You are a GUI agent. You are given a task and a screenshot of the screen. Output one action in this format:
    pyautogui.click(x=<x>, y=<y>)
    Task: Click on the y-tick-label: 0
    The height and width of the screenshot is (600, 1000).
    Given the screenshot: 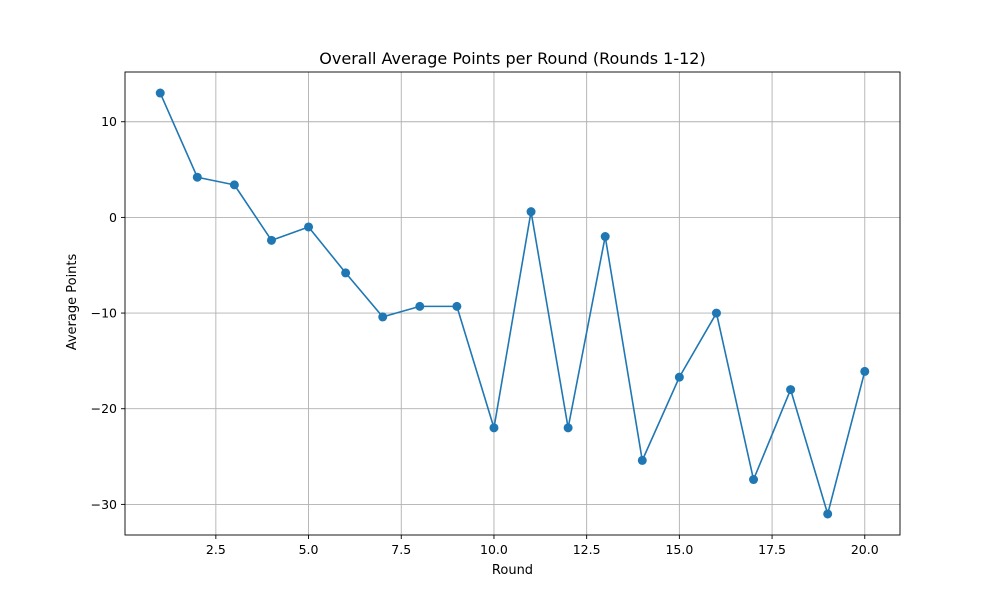 What is the action you would take?
    pyautogui.click(x=113, y=217)
    